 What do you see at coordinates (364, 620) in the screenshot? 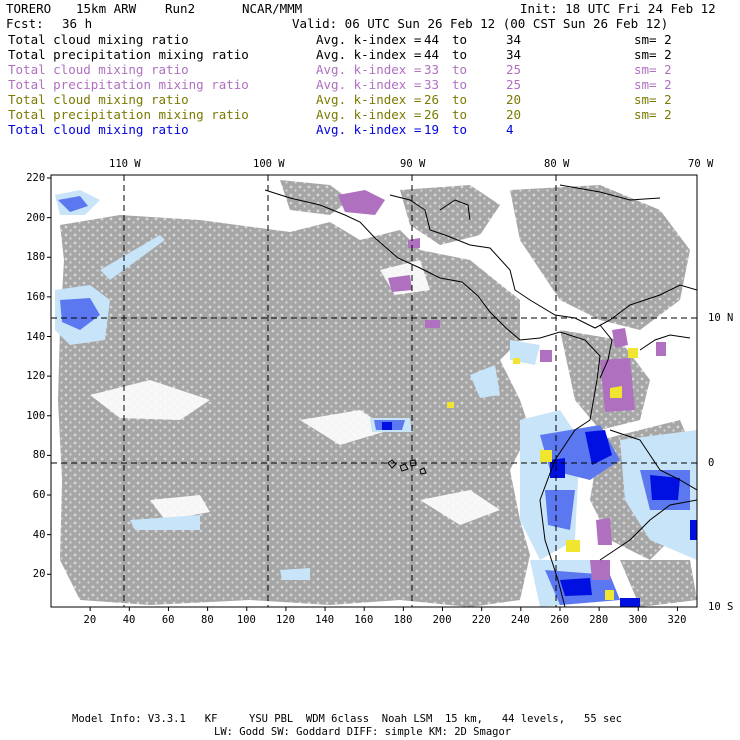
I see `x-tick-label: 160` at bounding box center [364, 620].